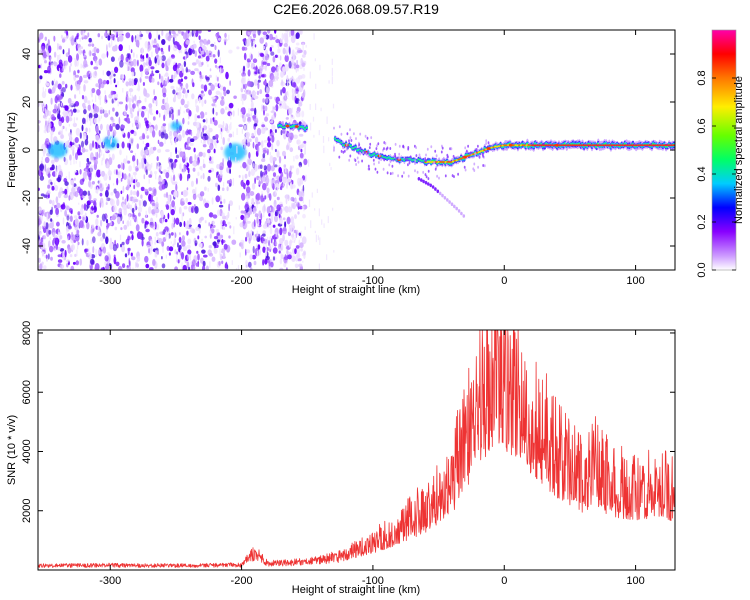 This screenshot has width=750, height=600. What do you see at coordinates (176, 126) in the screenshot?
I see `spectrogram-noise-blob` at bounding box center [176, 126].